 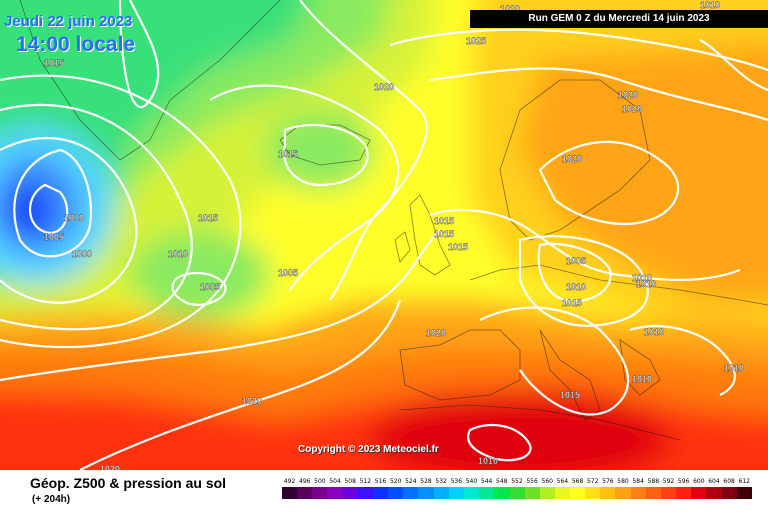 What do you see at coordinates (623, 481) in the screenshot?
I see `scale-tick-label: 580` at bounding box center [623, 481].